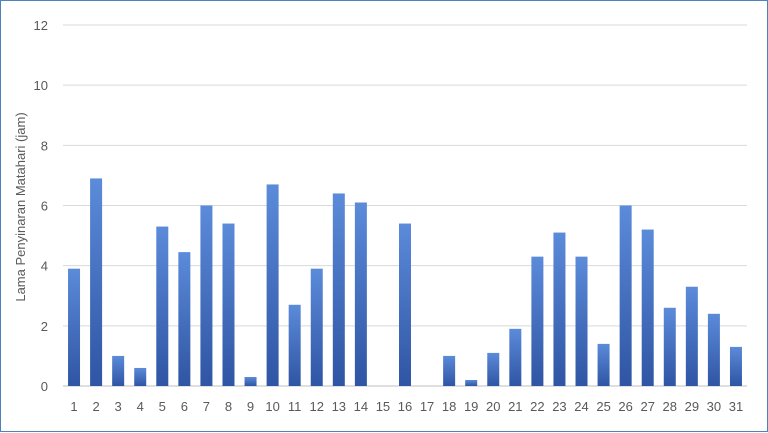 The width and height of the screenshot is (768, 433). Describe the element at coordinates (383, 406) in the screenshot. I see `x-tick-label: 15` at that location.